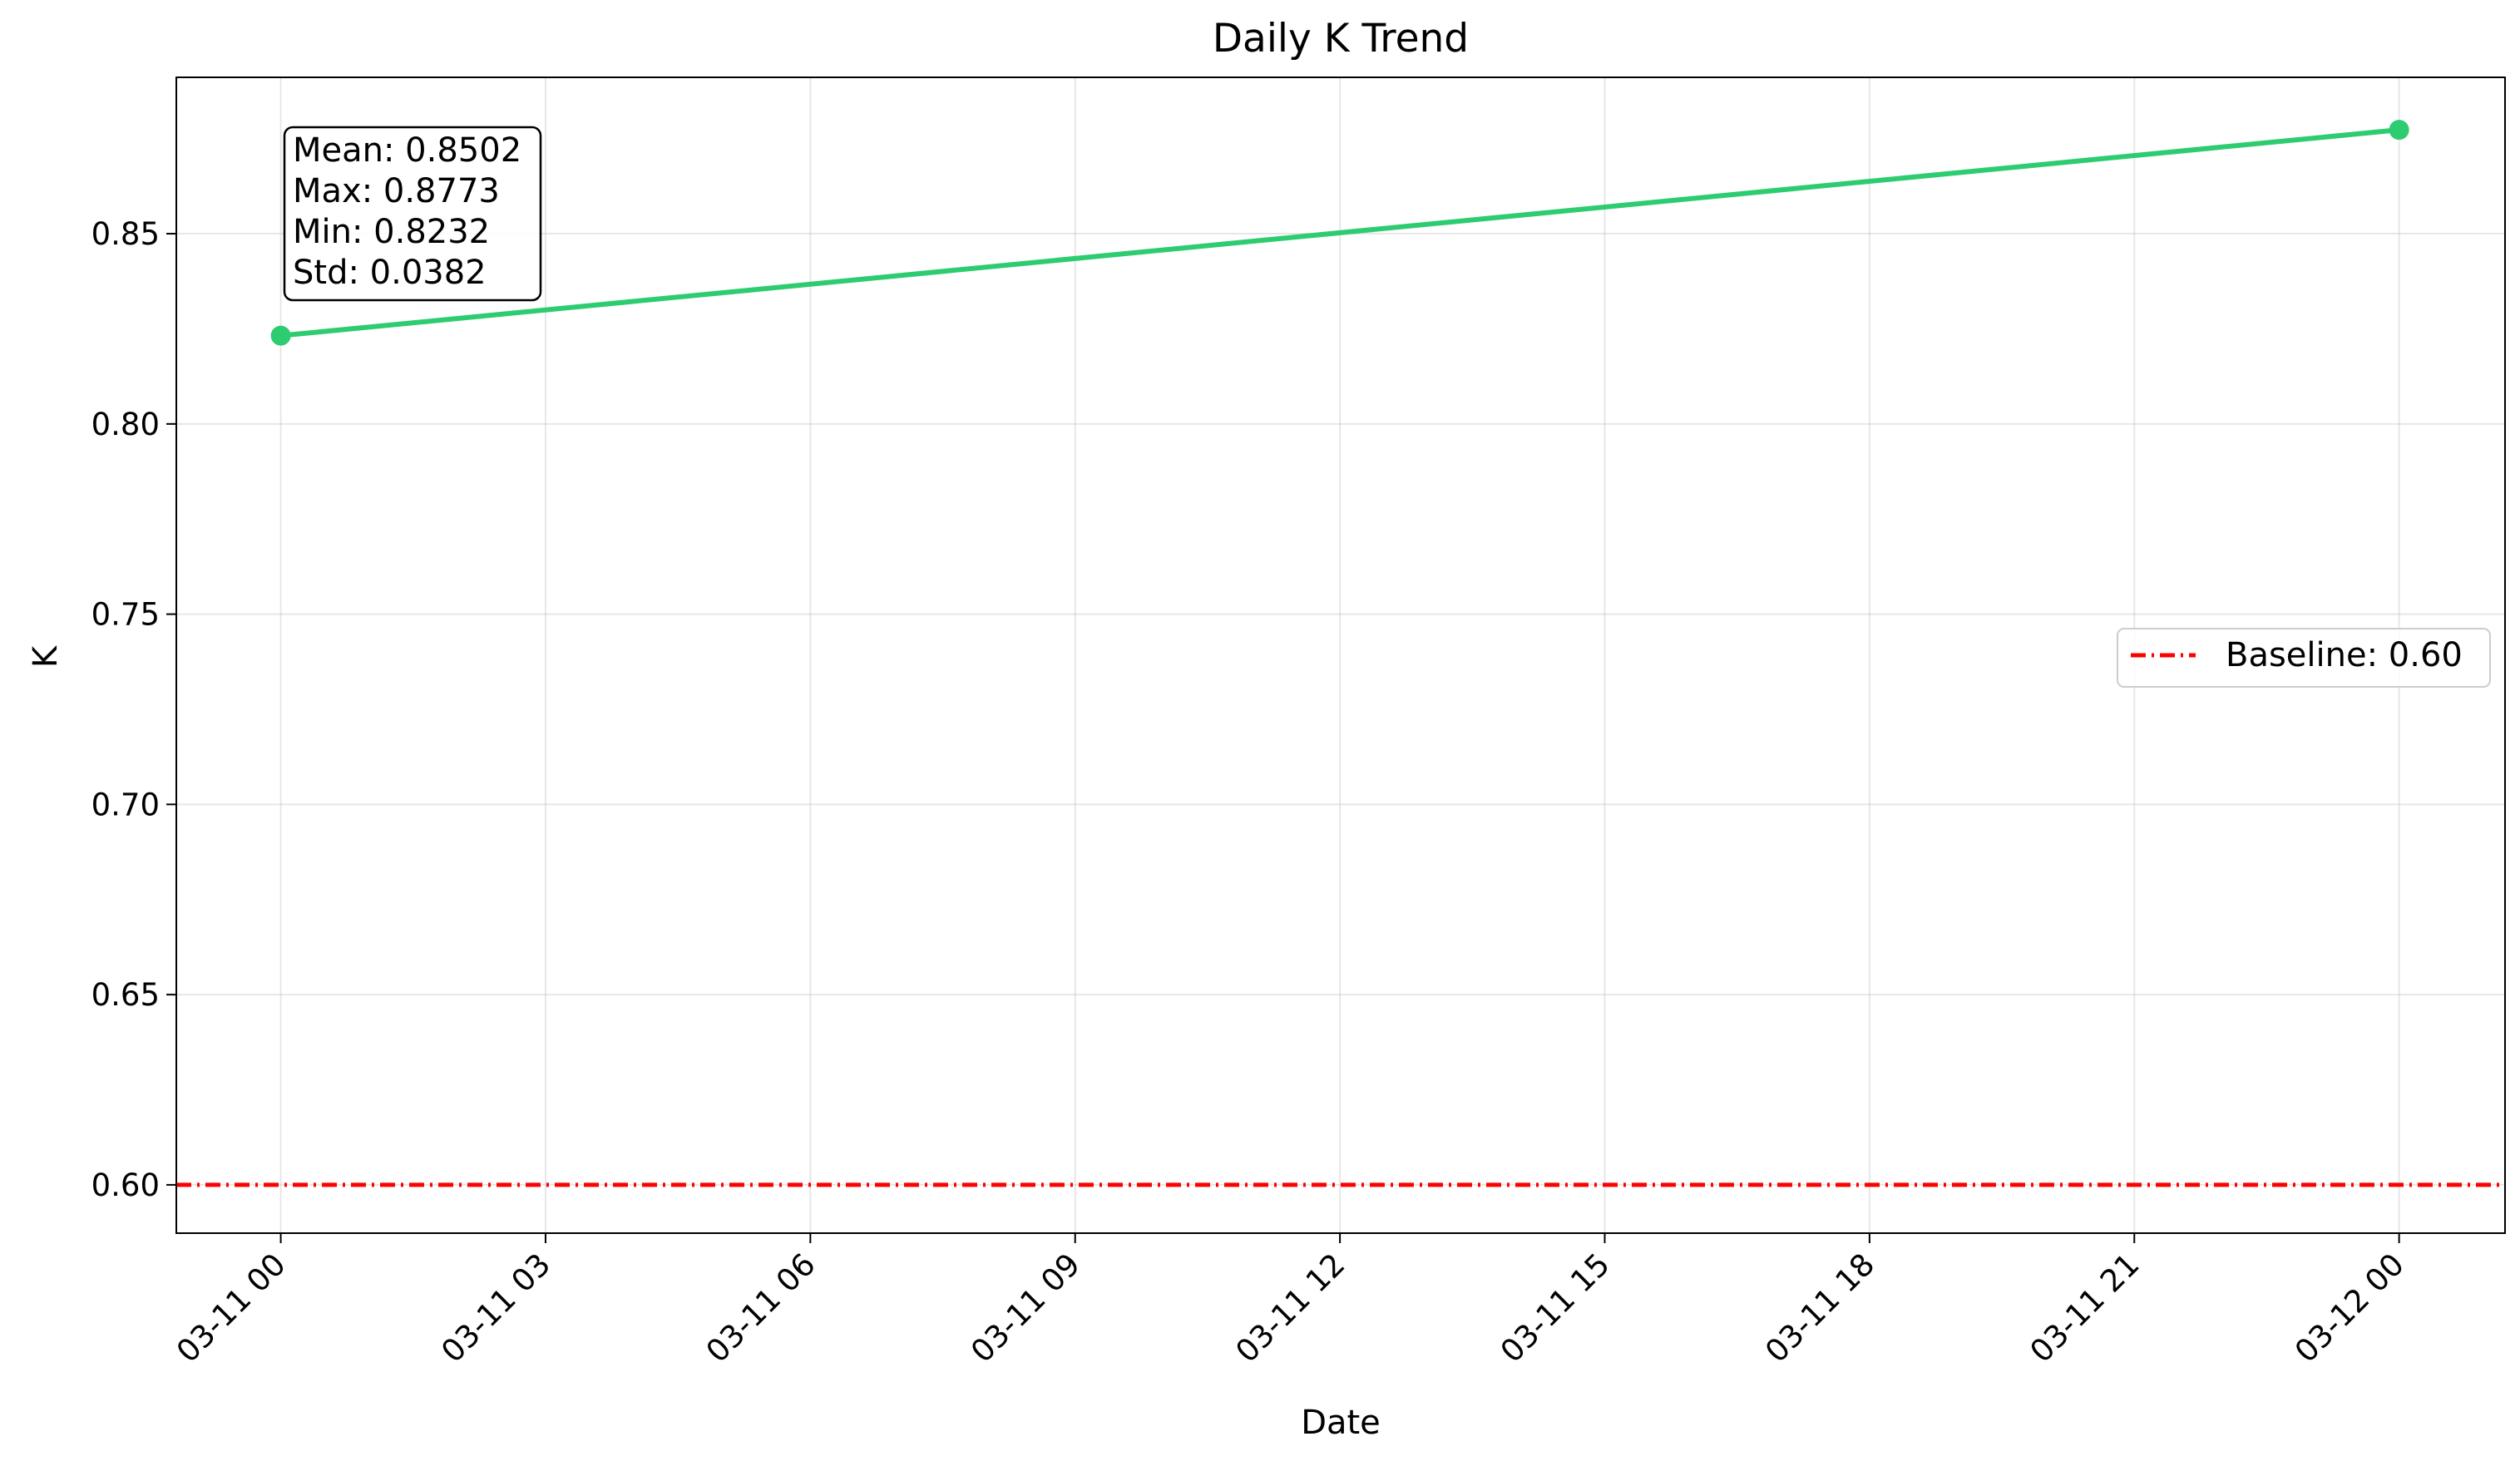  What do you see at coordinates (390, 273) in the screenshot?
I see `stats-std: Std: 0.0382` at bounding box center [390, 273].